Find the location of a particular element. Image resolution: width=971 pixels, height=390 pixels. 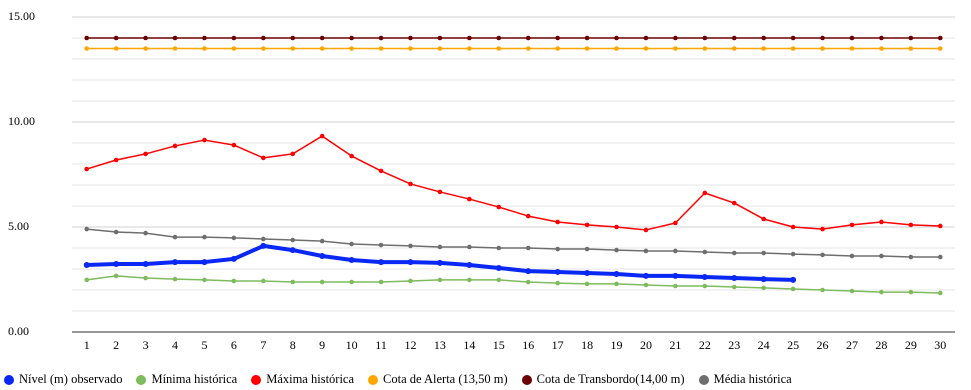

legend-label: Máxima histórica is located at coordinates (310, 379).